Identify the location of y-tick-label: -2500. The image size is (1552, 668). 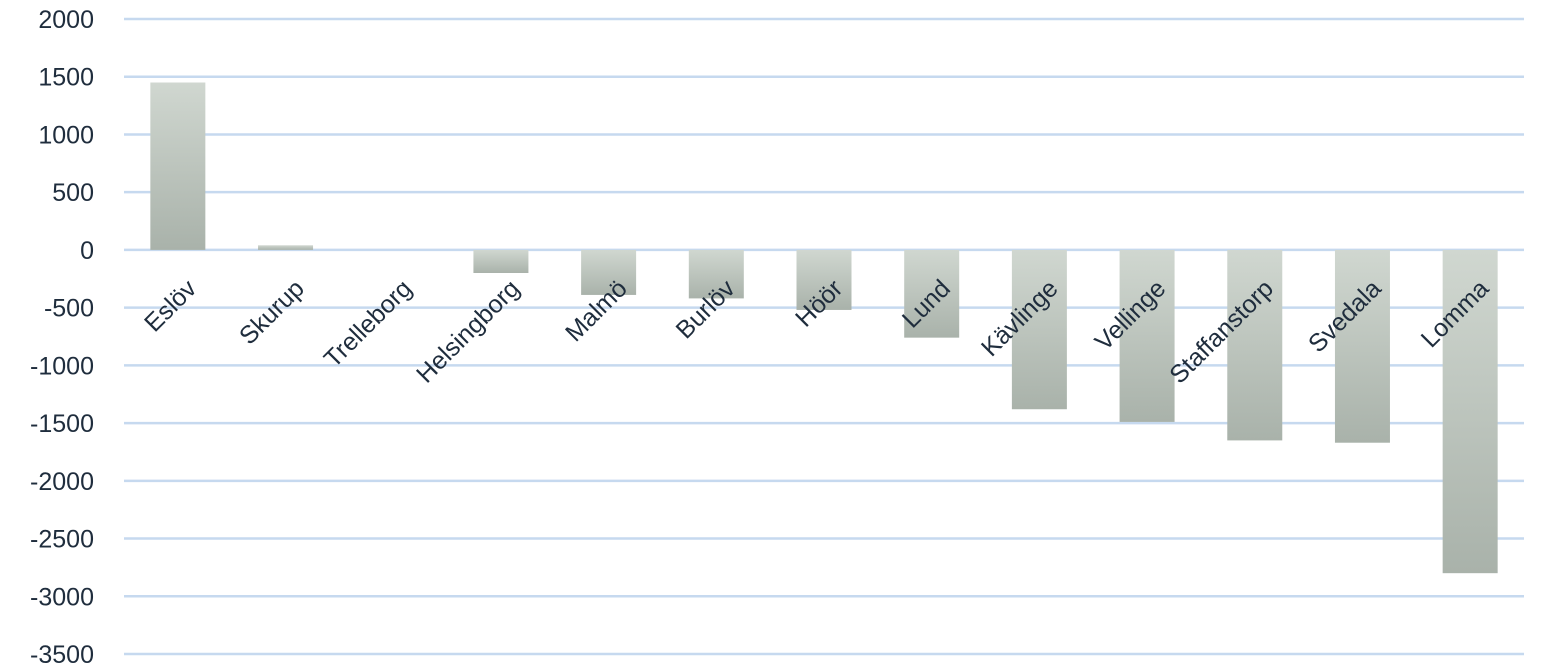
(62, 540).